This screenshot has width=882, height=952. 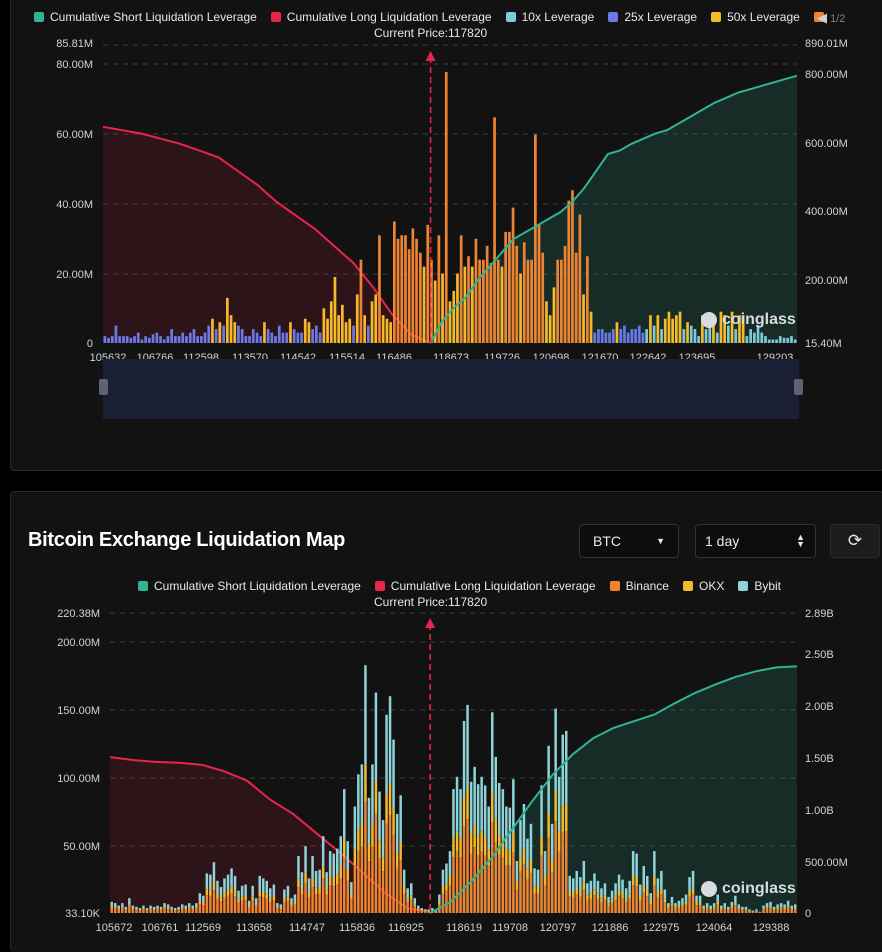 I want to click on pager-text: 1/2, so click(x=837, y=19).